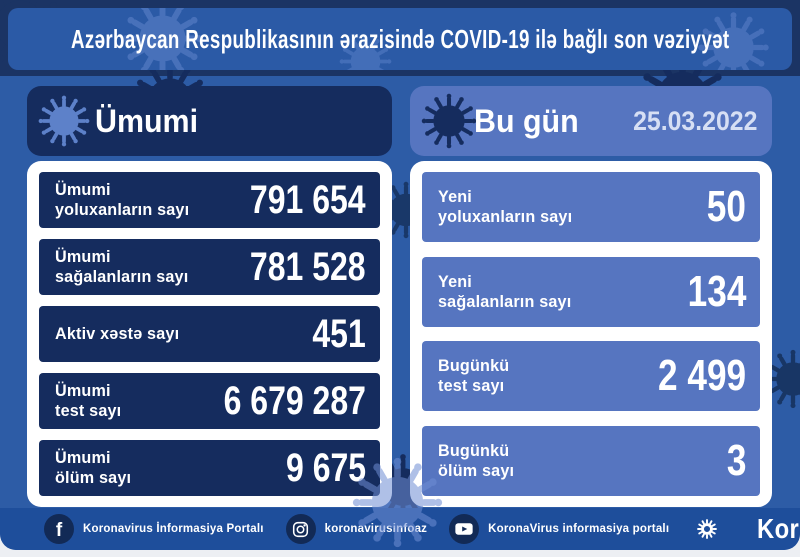  Describe the element at coordinates (591, 460) in the screenshot. I see `stat-row-today-deaths: Bugünkü ölüm sayı 3` at that location.